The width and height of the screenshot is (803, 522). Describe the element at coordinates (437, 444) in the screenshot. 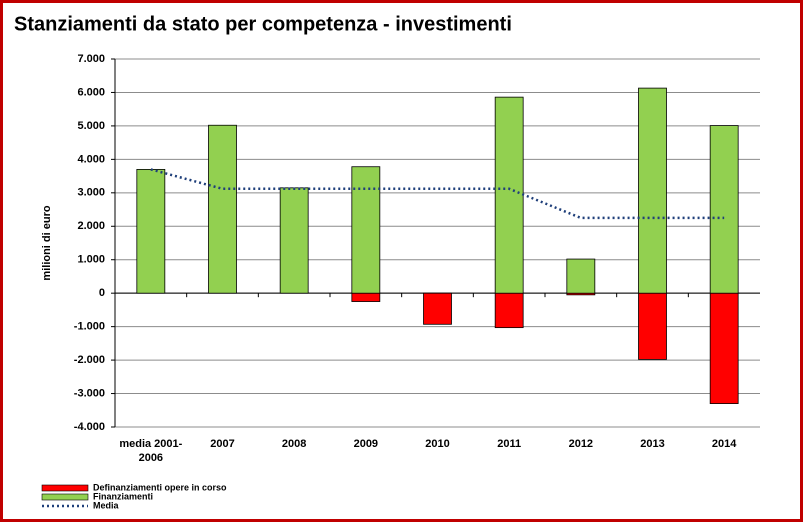

I see `x-tick-label: 2010` at that location.